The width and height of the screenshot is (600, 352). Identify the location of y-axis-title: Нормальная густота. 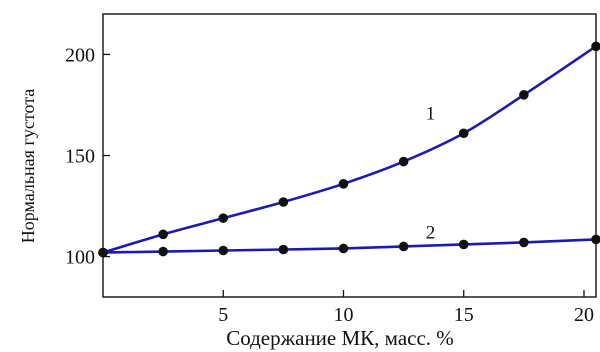
(28, 166).